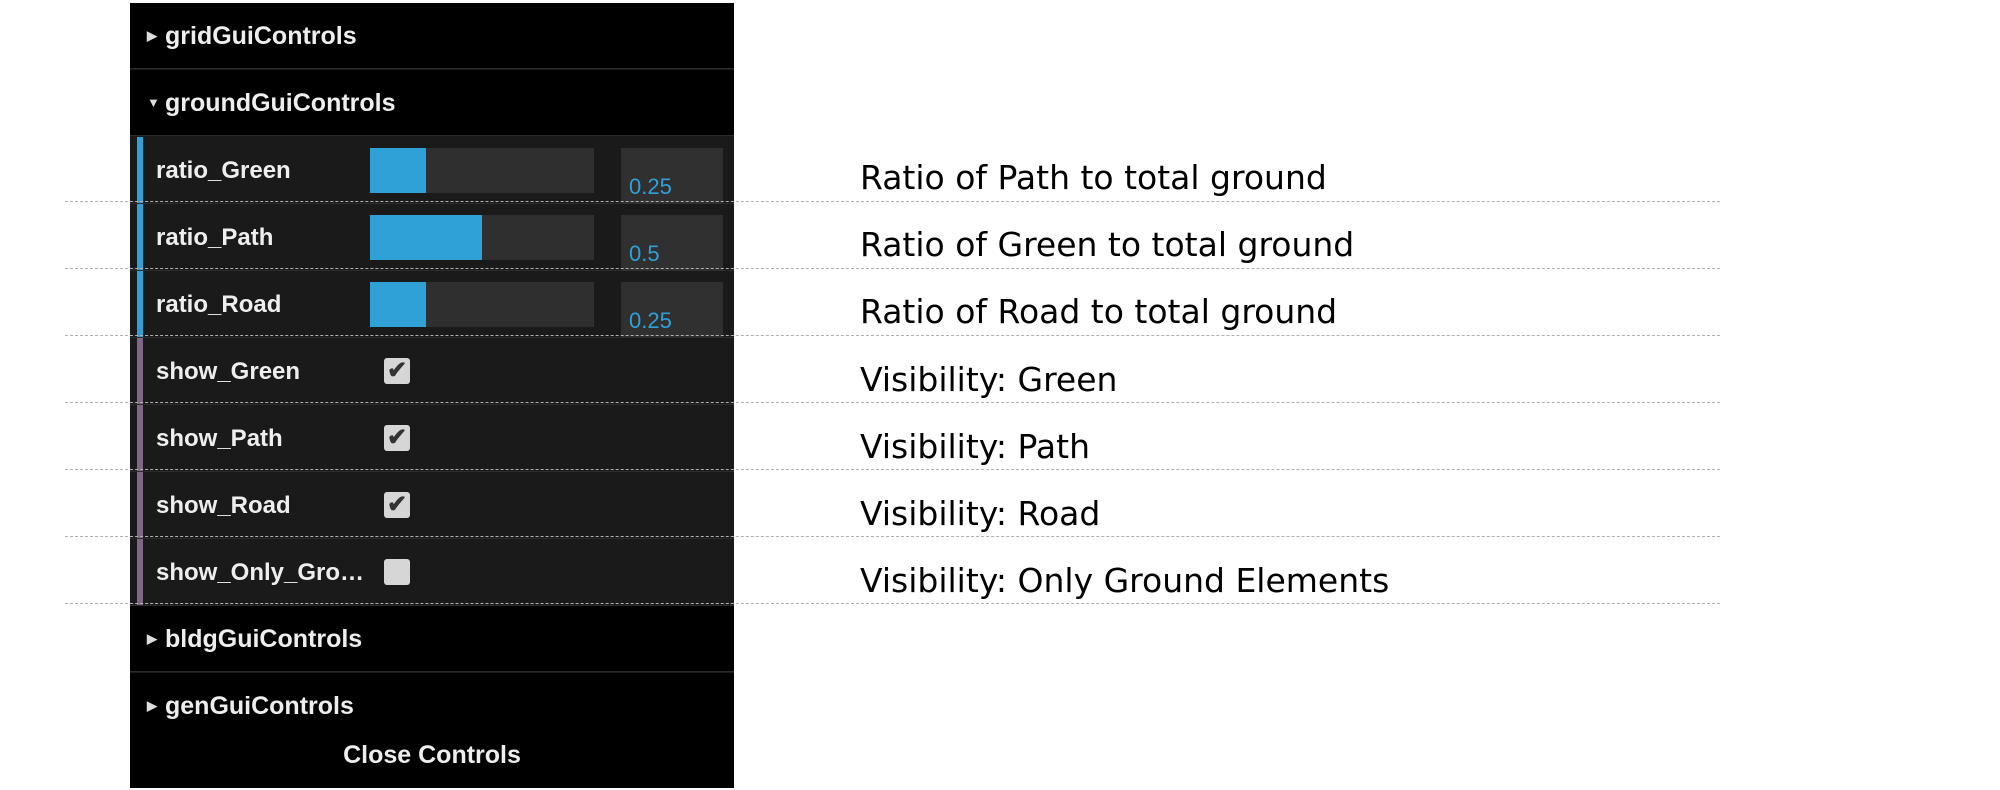 This screenshot has height=790, width=2000. What do you see at coordinates (397, 572) in the screenshot?
I see `show-only-ground-checkbox` at bounding box center [397, 572].